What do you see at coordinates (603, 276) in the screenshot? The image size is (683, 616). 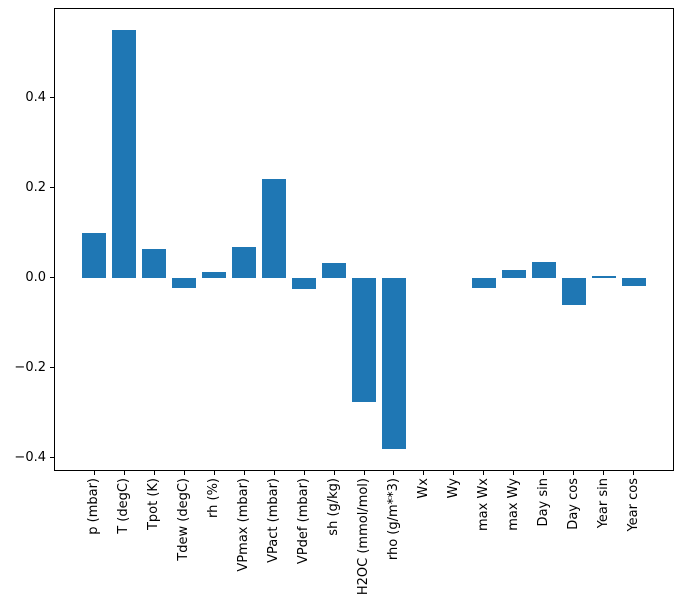 I see `bar-year-sin` at bounding box center [603, 276].